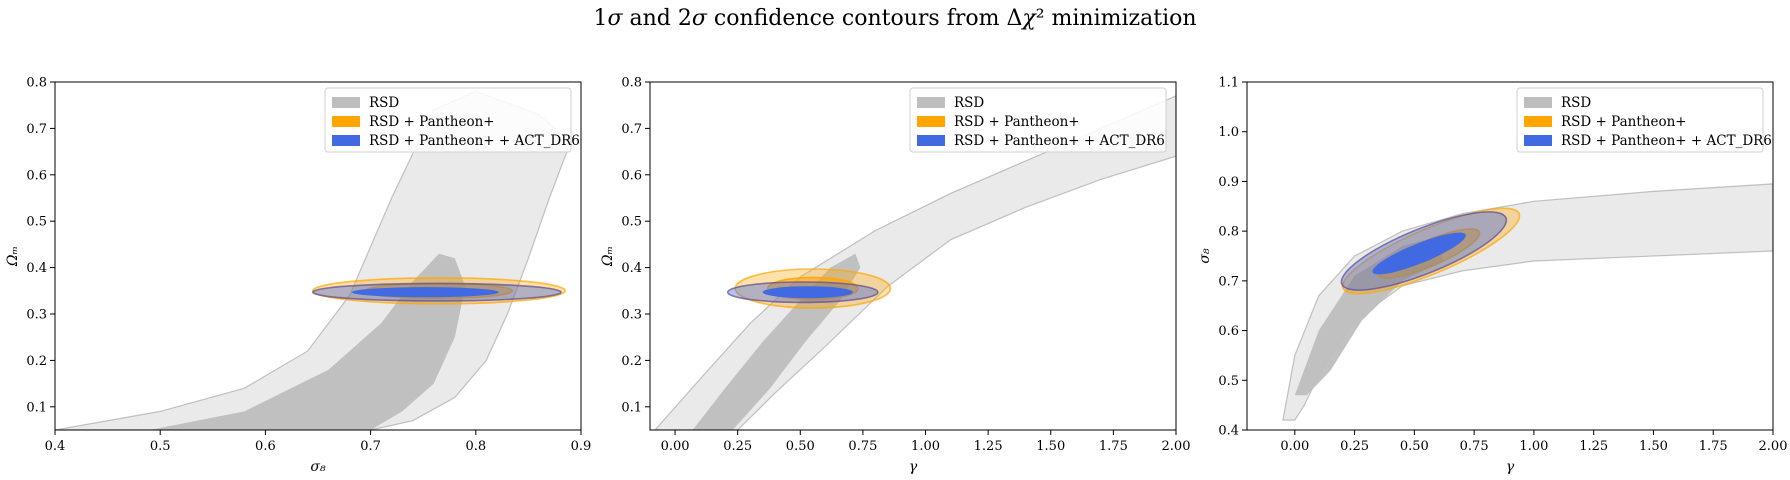 The width and height of the screenshot is (1790, 480). Describe the element at coordinates (265, 446) in the screenshot. I see `x-tick-label: 0.6` at that location.